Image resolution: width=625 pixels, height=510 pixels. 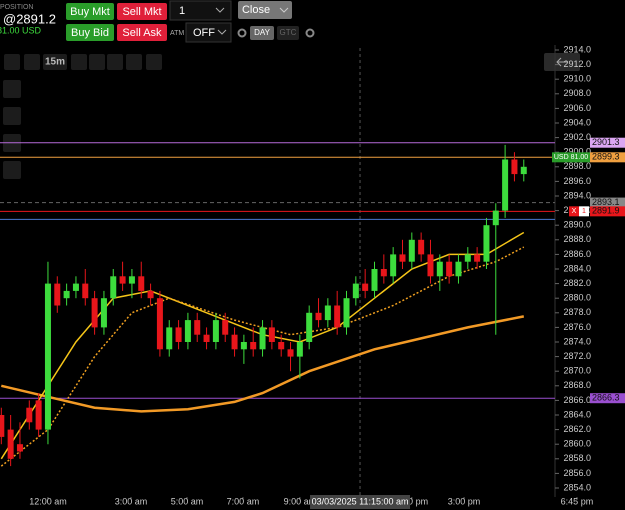 What do you see at coordinates (577, 64) in the screenshot?
I see `y-tick-label: 2912.0` at bounding box center [577, 64].